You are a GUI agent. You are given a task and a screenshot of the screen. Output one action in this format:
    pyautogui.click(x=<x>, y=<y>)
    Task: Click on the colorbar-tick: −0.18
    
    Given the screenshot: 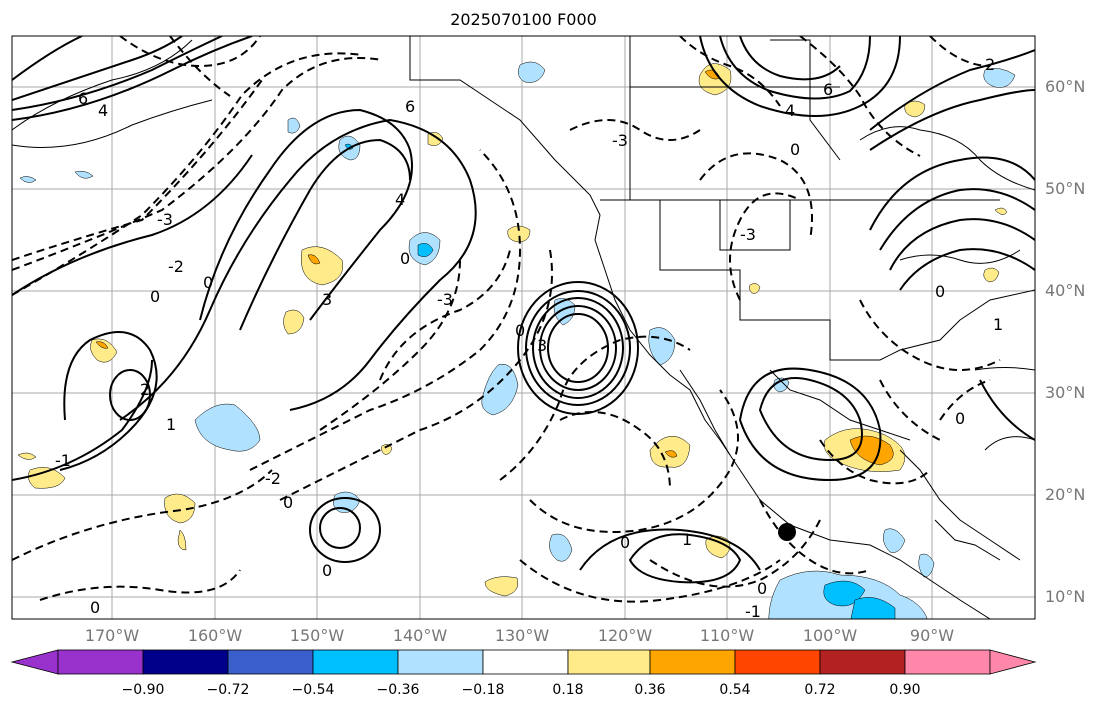 What is the action you would take?
    pyautogui.click(x=483, y=690)
    